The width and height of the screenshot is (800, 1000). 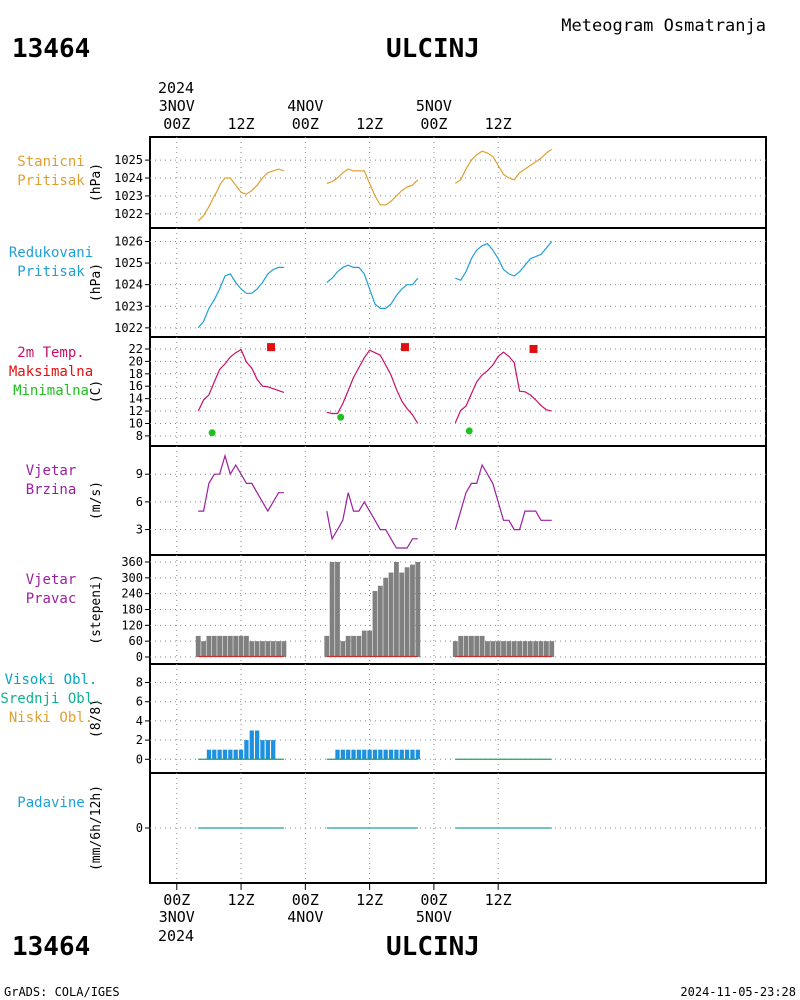 What do you see at coordinates (139, 474) in the screenshot?
I see `y-tick-label: 9` at bounding box center [139, 474].